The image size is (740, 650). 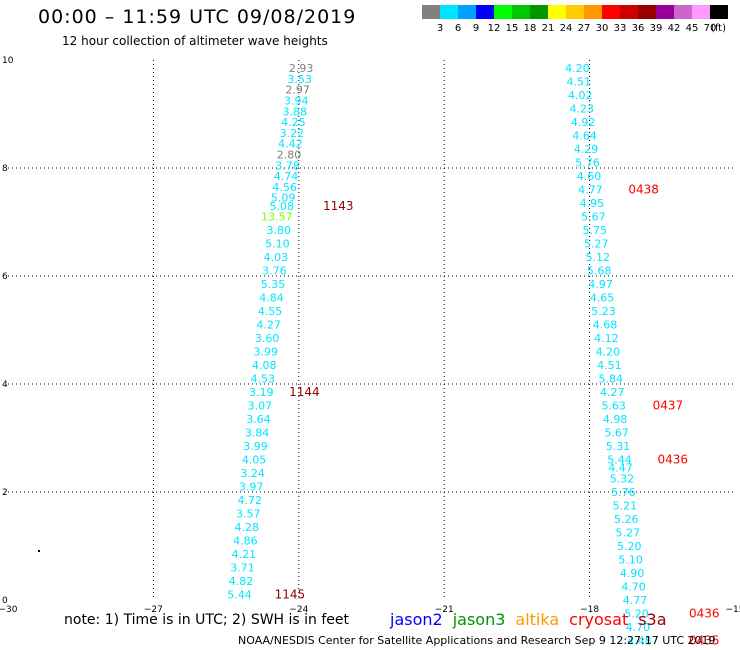 I want to click on swh-value-label: 4.68, so click(x=605, y=325).